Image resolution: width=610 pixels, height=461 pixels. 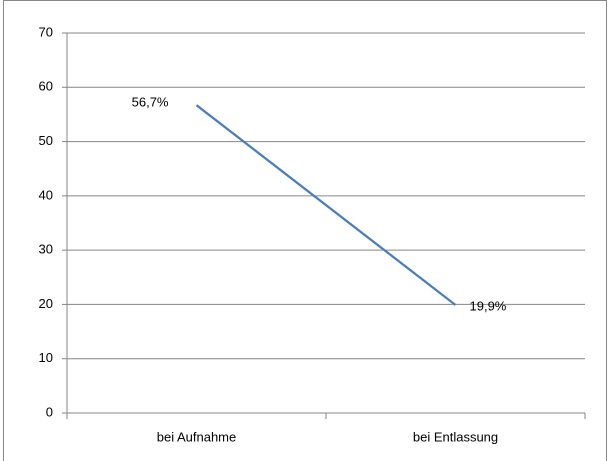 I want to click on y-tick-label: 20, so click(x=46, y=303).